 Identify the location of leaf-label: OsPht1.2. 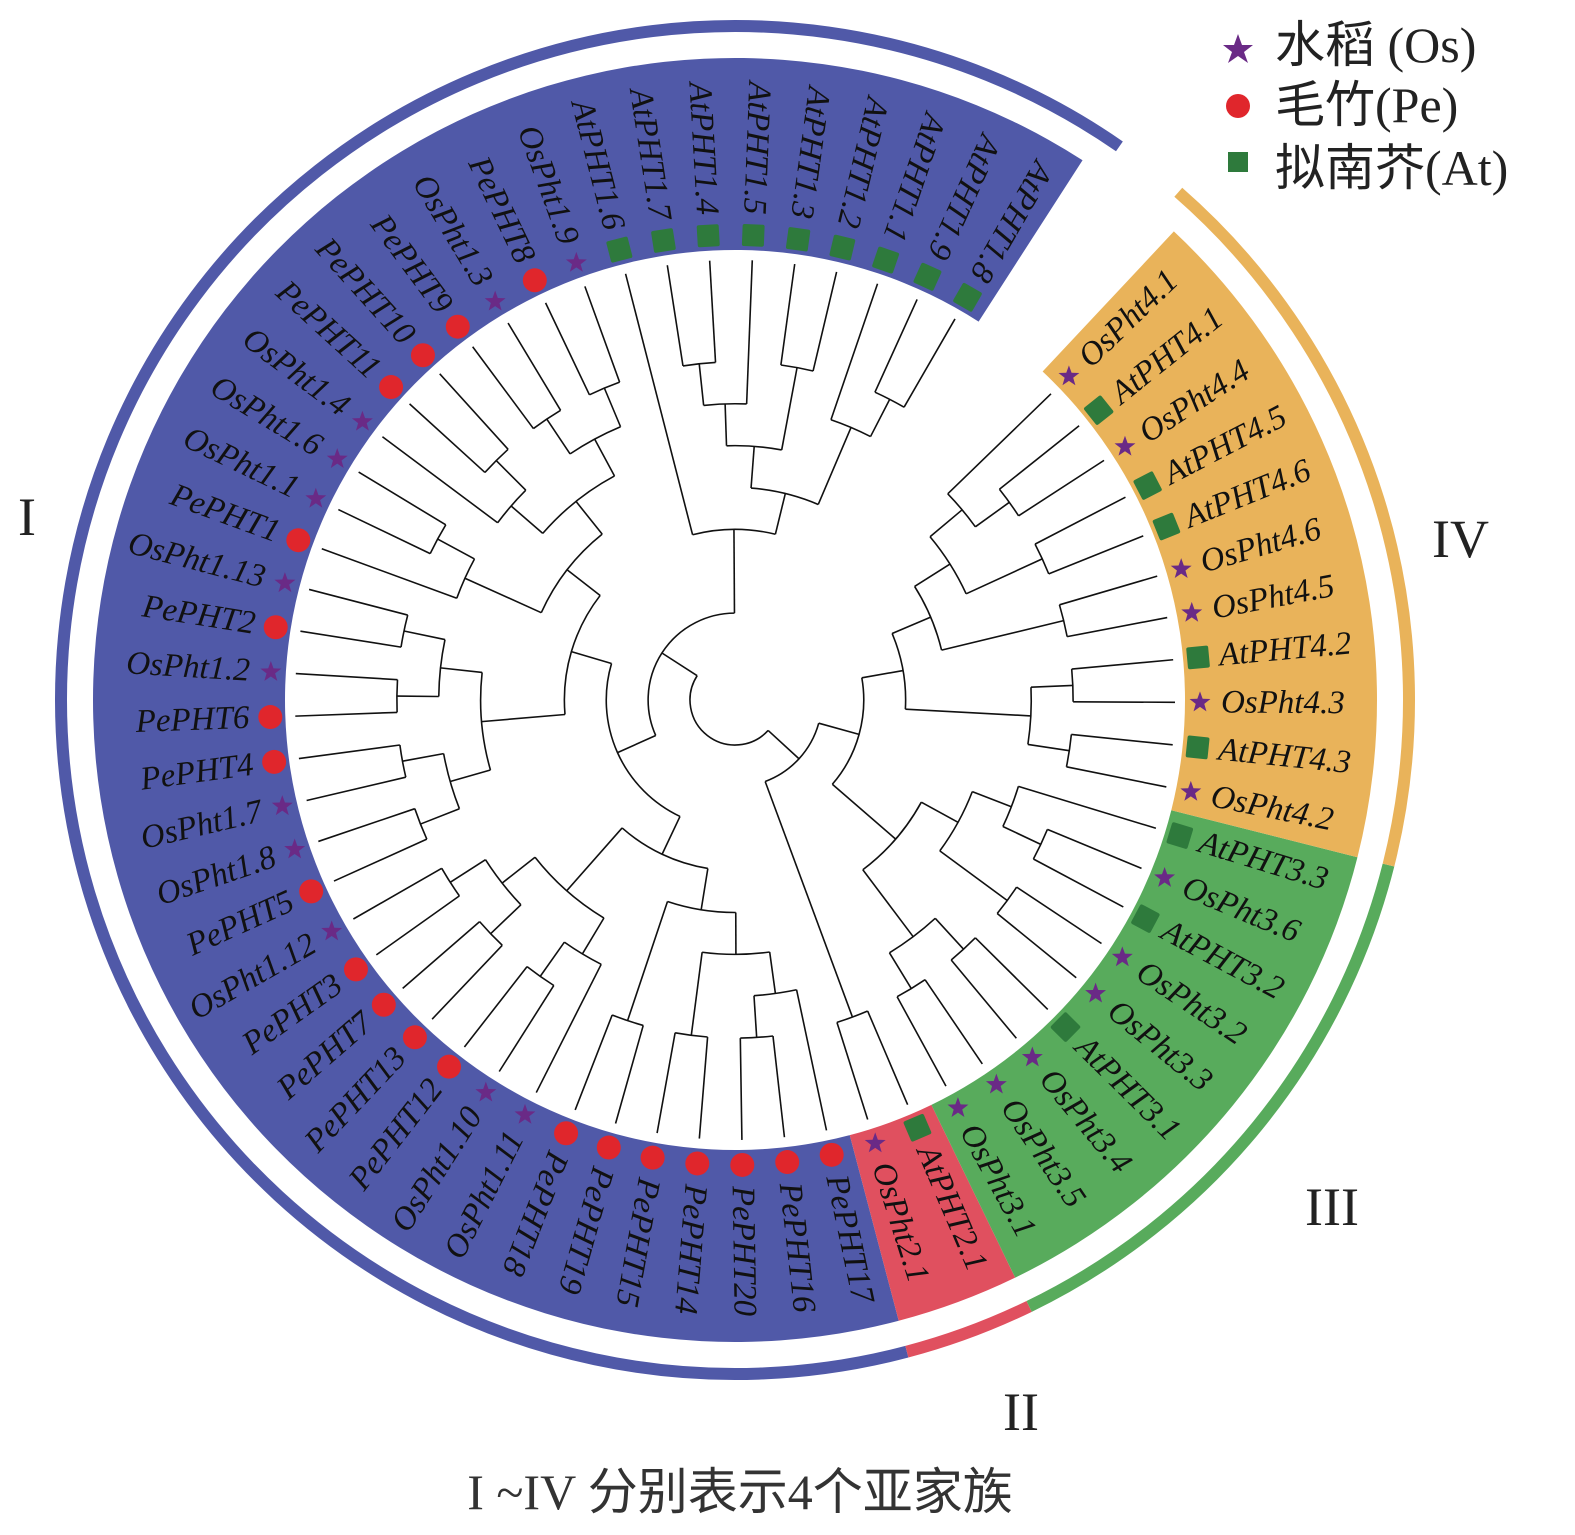
(188, 666).